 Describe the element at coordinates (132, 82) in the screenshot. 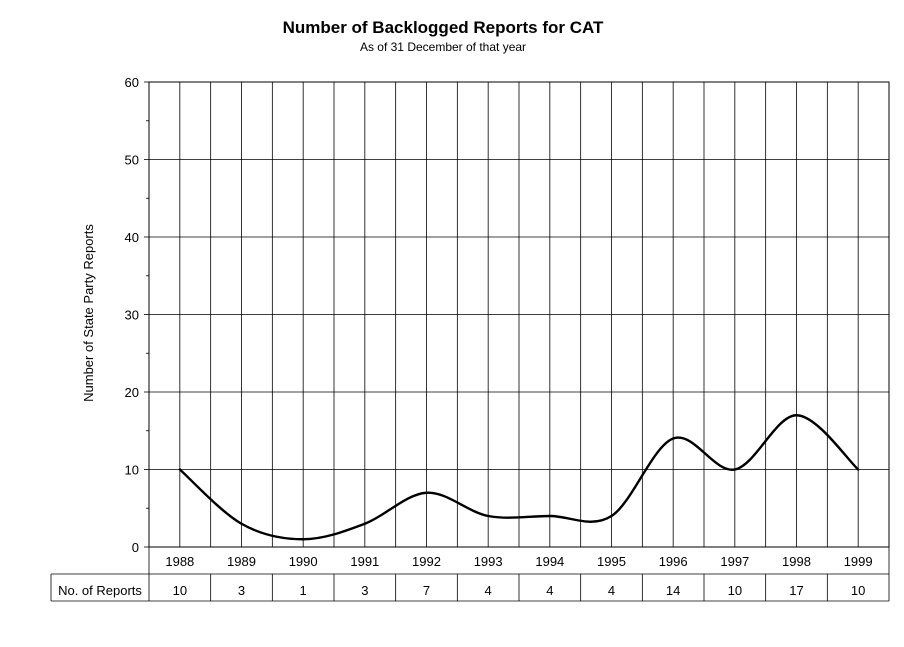

I see `y-tick-label: 60` at that location.